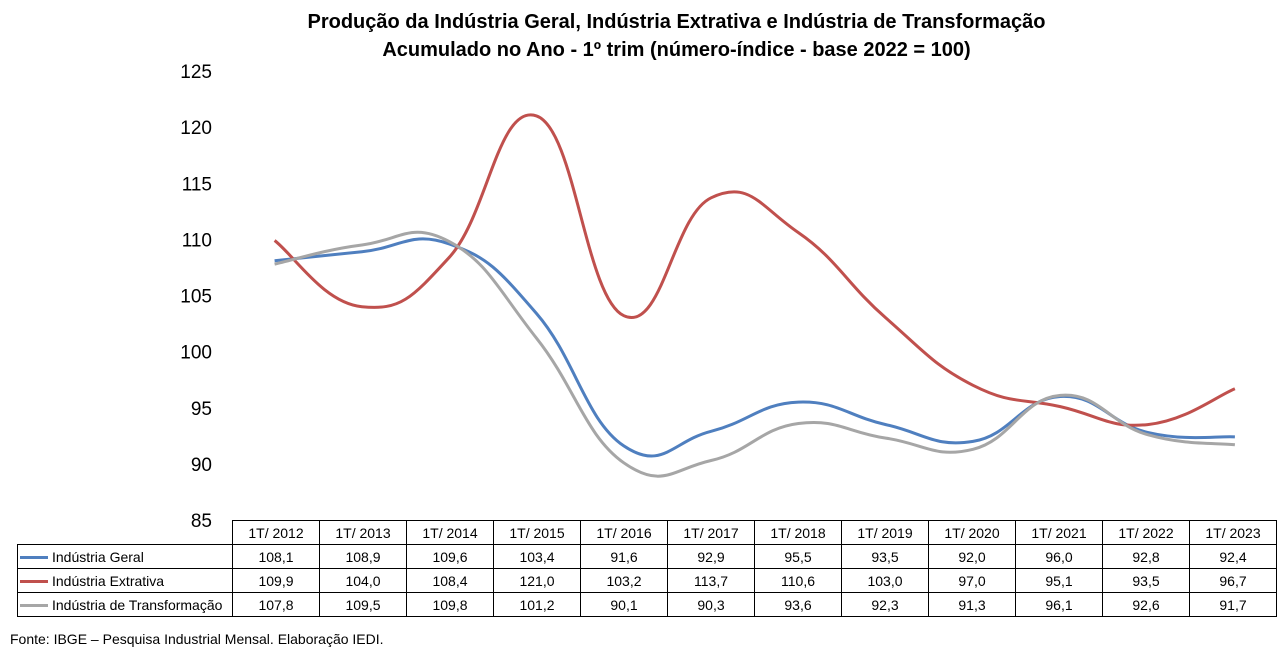 The height and width of the screenshot is (659, 1283). What do you see at coordinates (1146, 556) in the screenshot?
I see `data-cell: 92,8` at bounding box center [1146, 556].